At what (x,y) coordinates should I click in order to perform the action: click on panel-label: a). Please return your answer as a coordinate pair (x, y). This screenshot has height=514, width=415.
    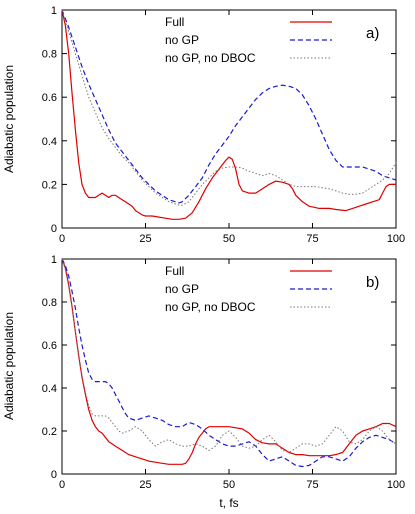
    Looking at the image, I should click on (372, 33).